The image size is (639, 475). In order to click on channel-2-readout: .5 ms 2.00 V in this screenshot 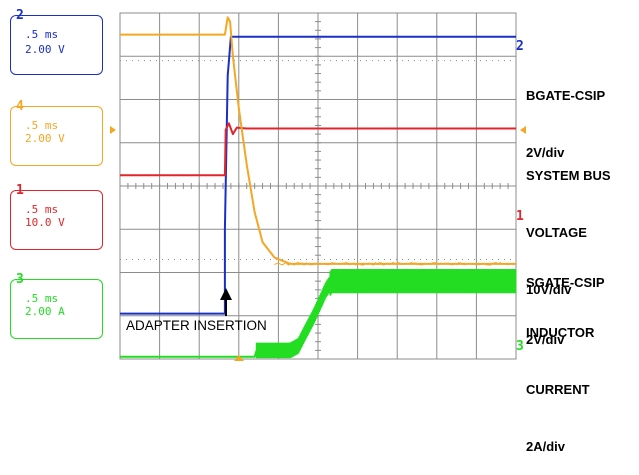, I will do `click(56, 45)`.